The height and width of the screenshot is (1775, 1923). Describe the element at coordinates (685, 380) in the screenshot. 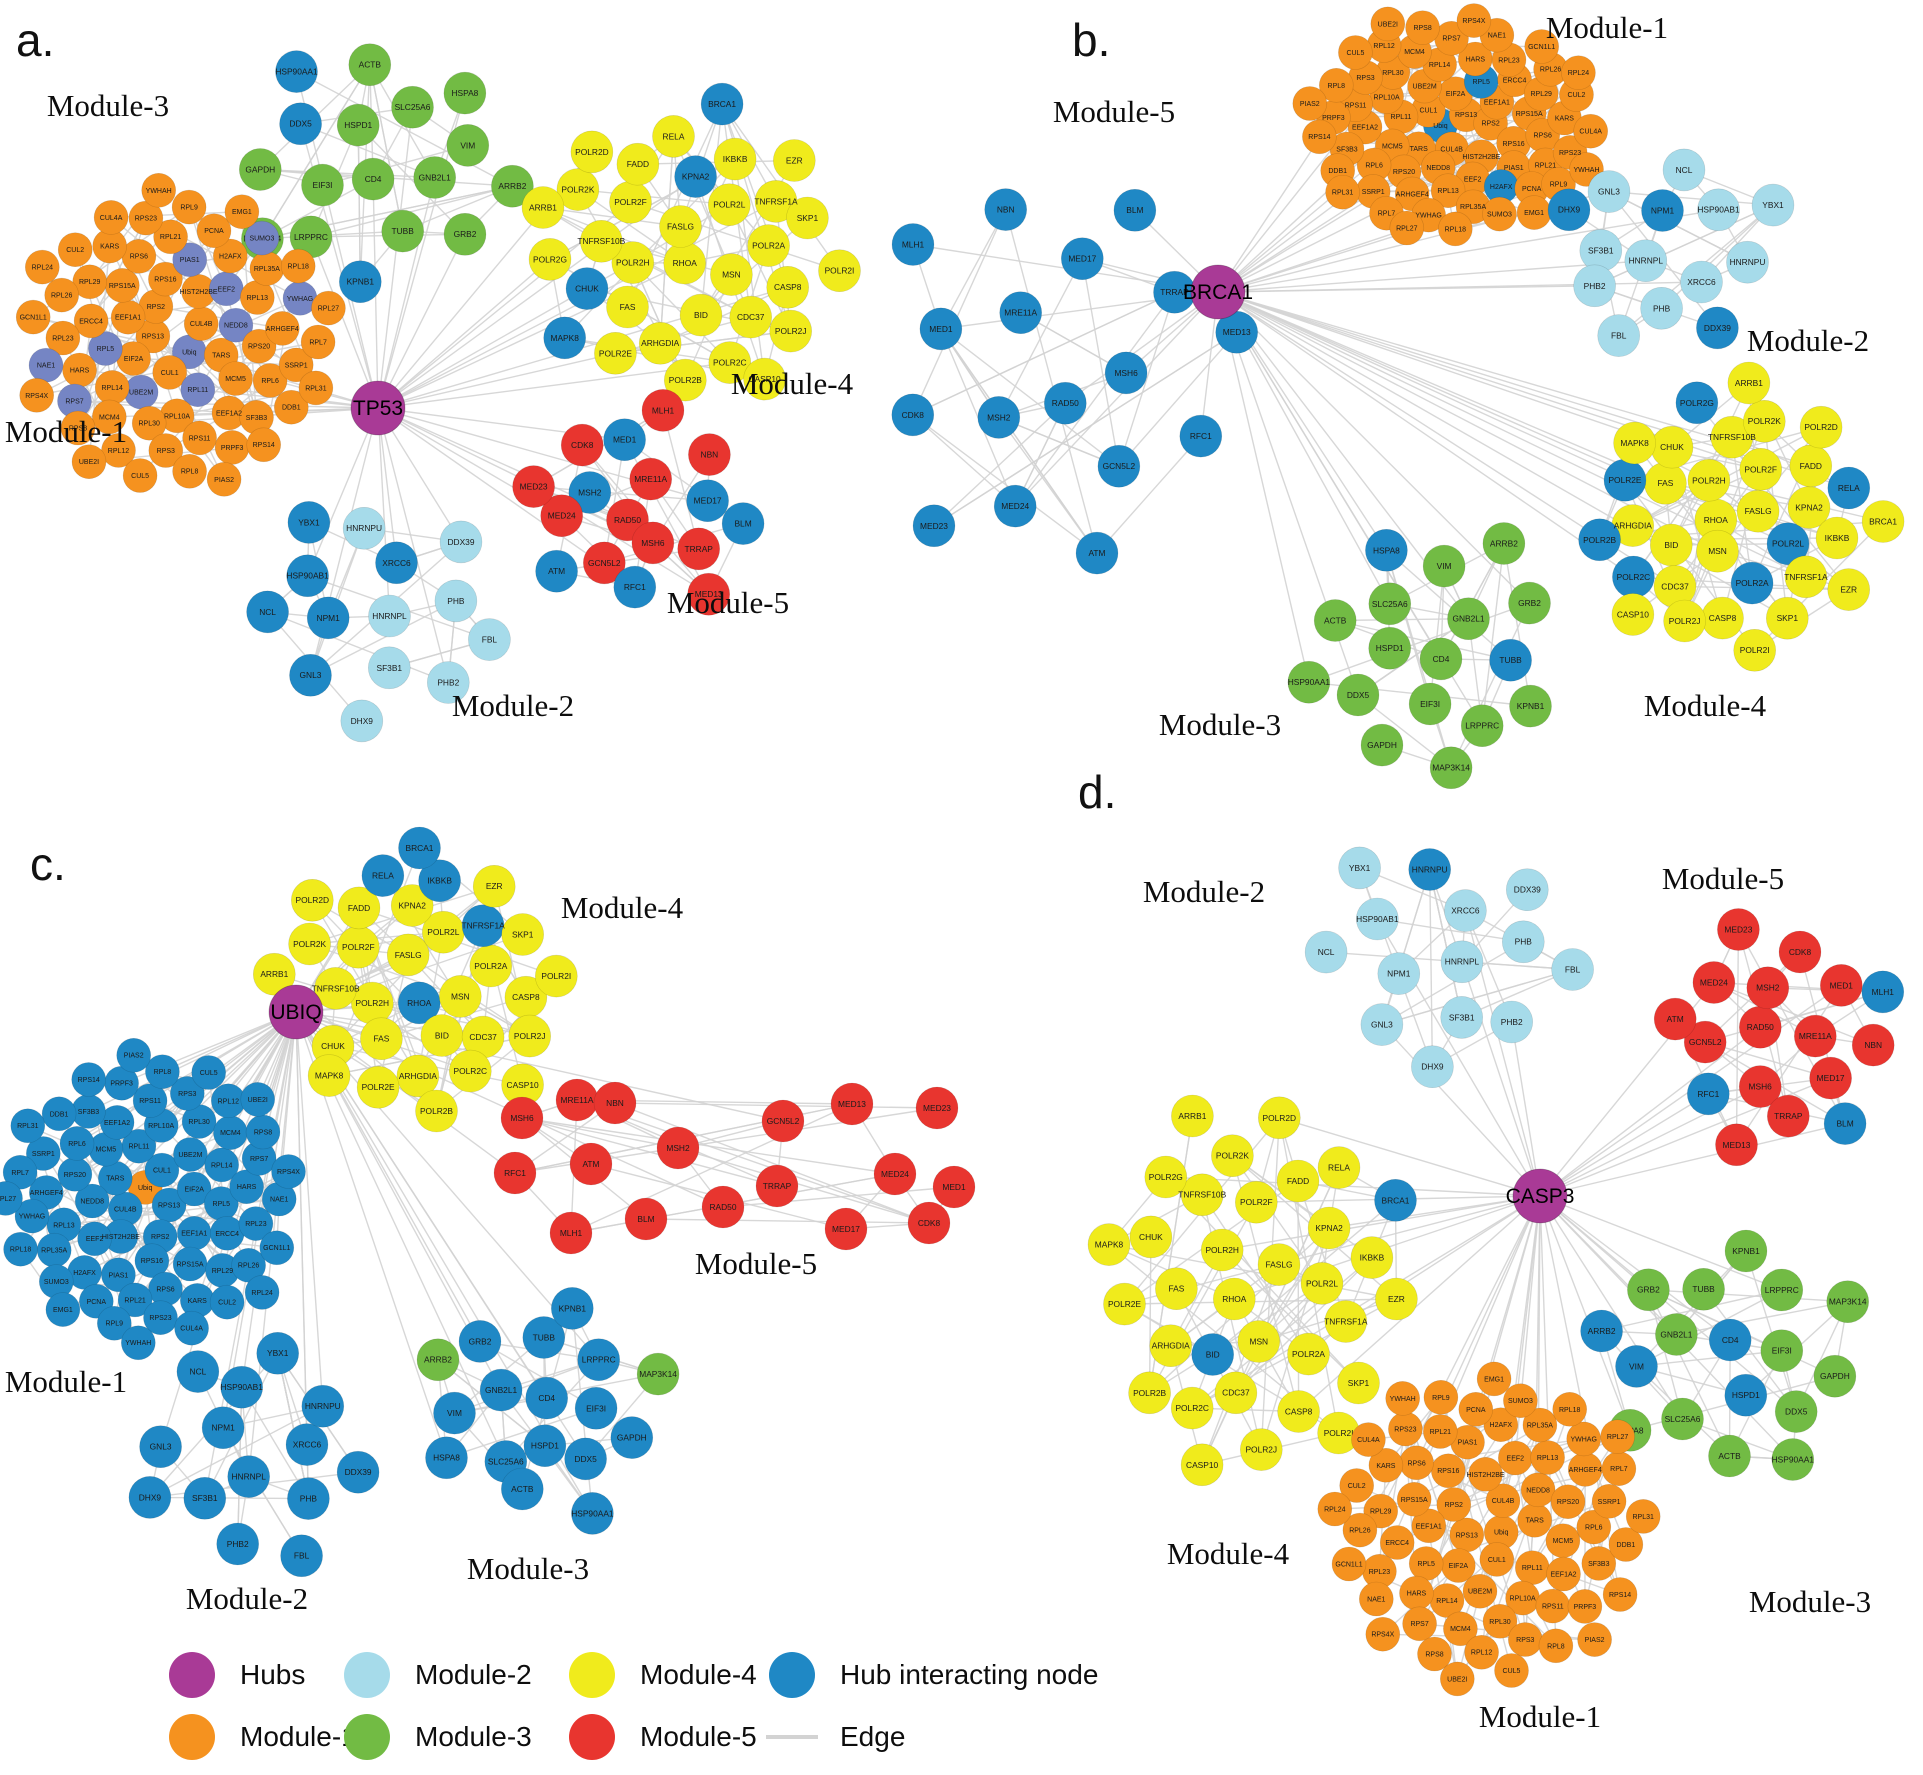

I see `node-POLR2B` at that location.